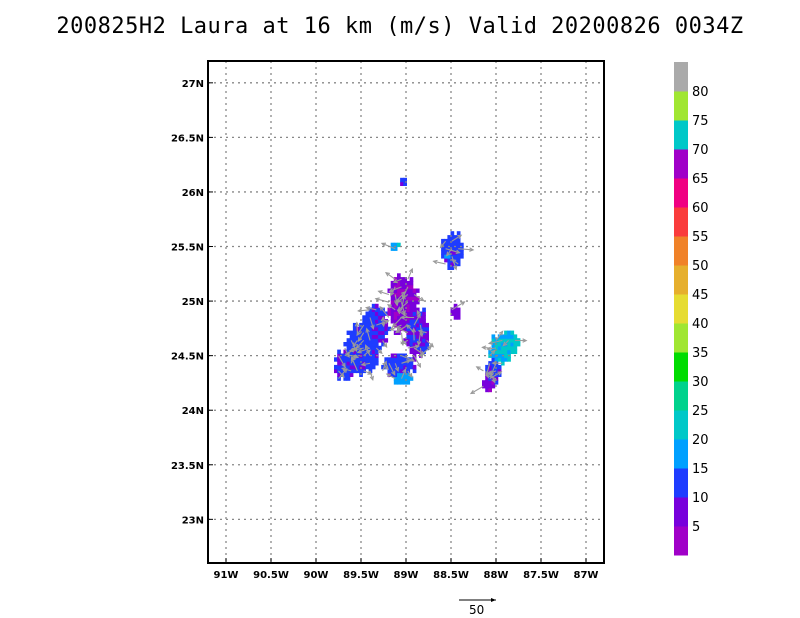 This screenshot has height=618, width=800. What do you see at coordinates (700, 353) in the screenshot?
I see `colorbar-label: 35` at bounding box center [700, 353].